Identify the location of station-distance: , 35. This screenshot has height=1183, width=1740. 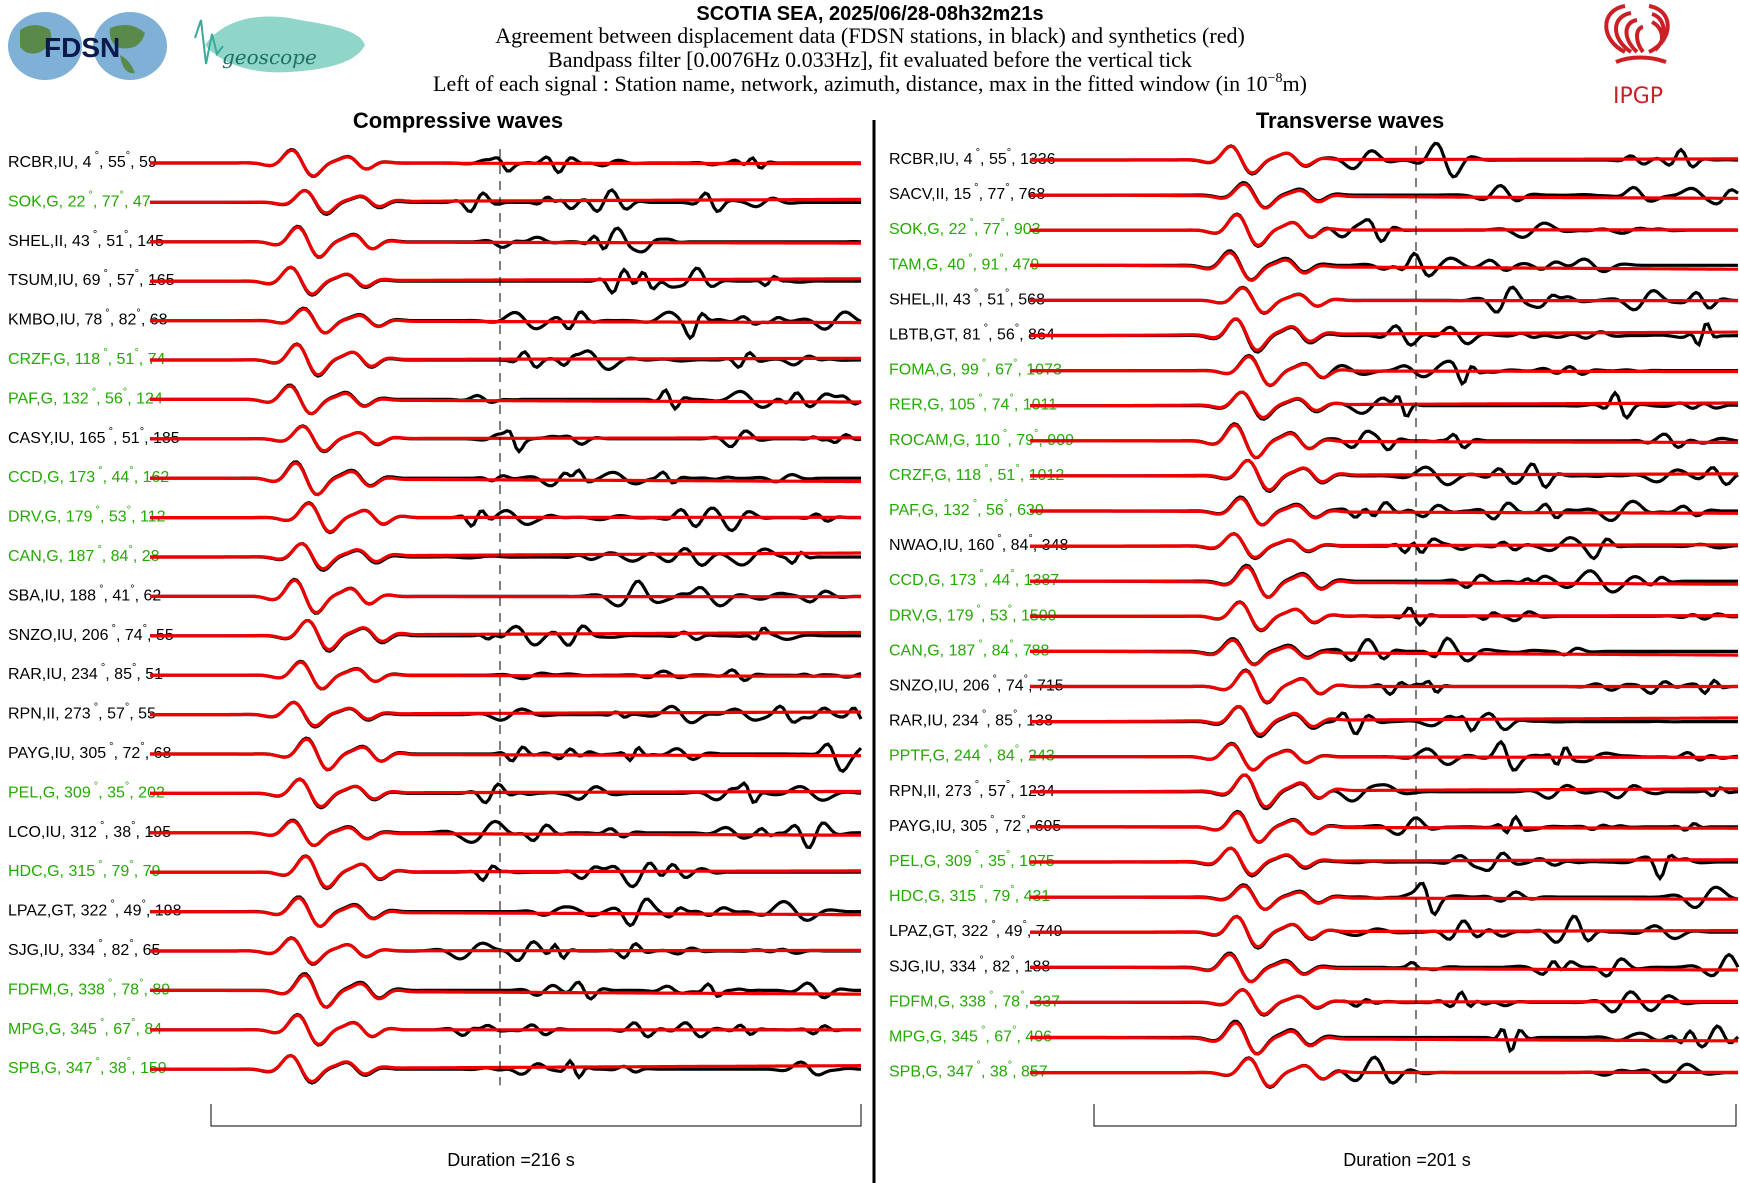
(992, 861).